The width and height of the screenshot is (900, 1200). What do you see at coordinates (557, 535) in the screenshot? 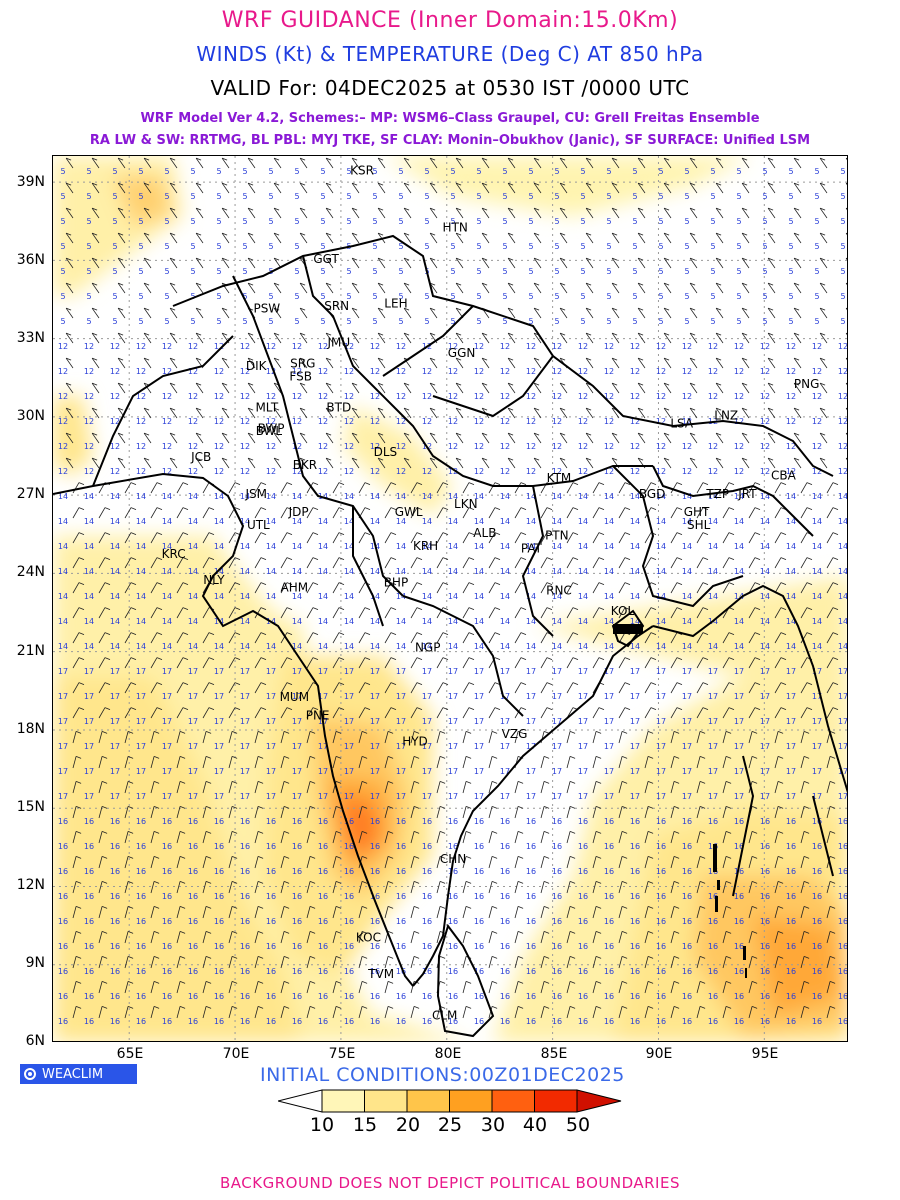
I see `station-label: PTN` at bounding box center [557, 535].